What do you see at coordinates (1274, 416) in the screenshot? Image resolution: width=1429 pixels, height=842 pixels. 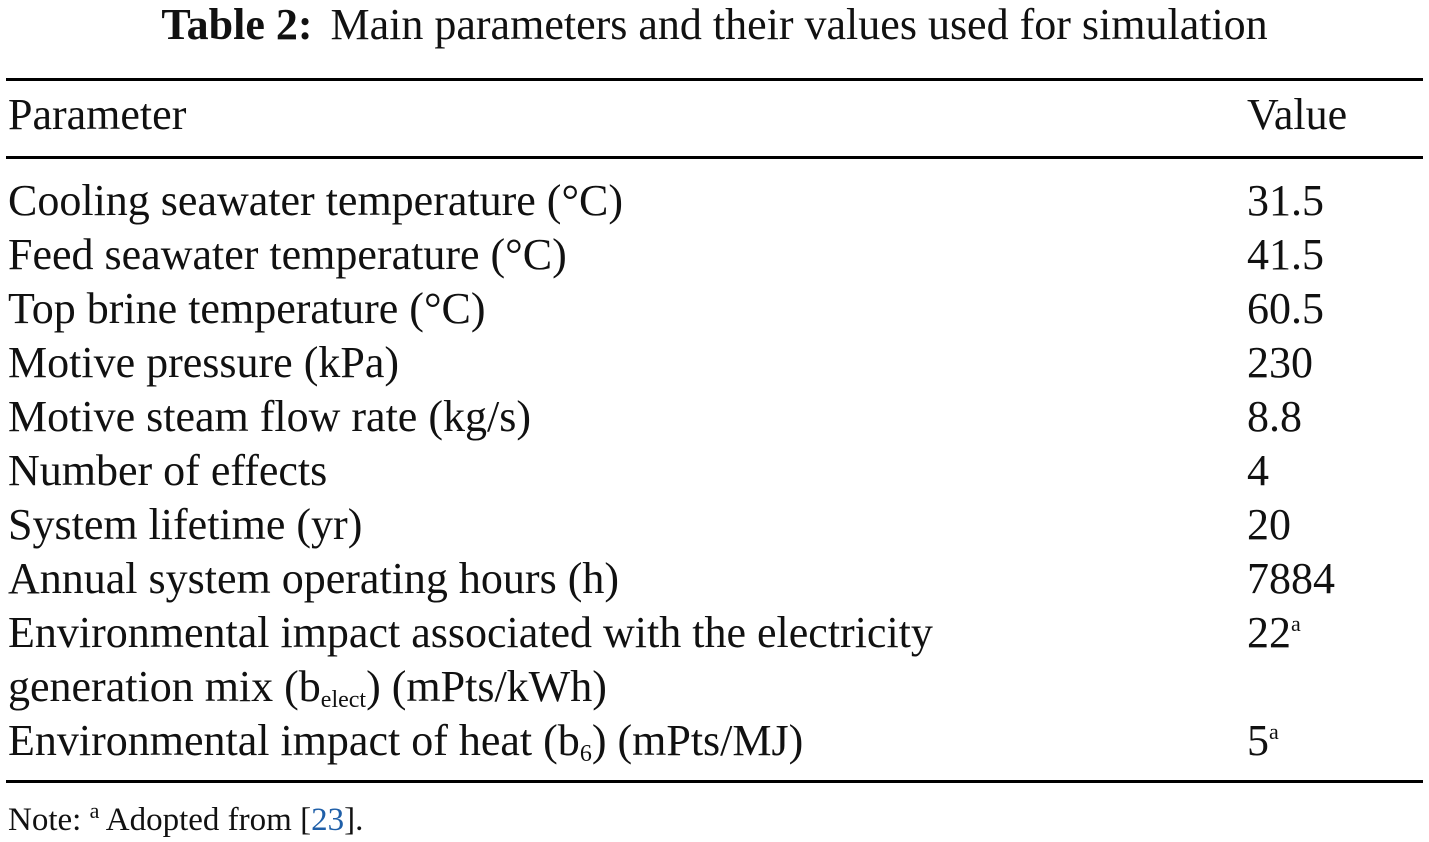 I see `value-cell: 8.8` at bounding box center [1274, 416].